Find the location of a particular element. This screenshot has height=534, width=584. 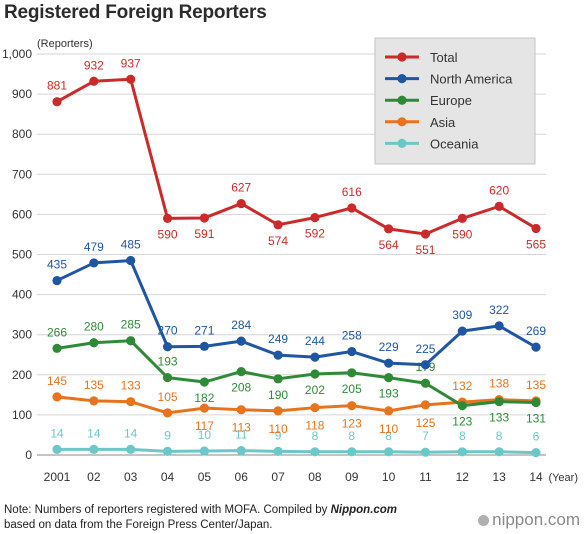

data-label: 133 is located at coordinates (131, 386).